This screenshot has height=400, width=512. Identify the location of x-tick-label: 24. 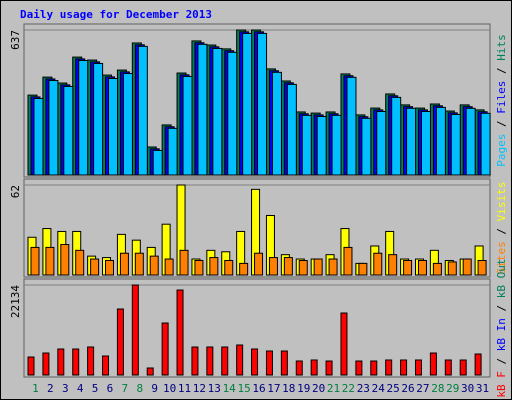
(379, 388).